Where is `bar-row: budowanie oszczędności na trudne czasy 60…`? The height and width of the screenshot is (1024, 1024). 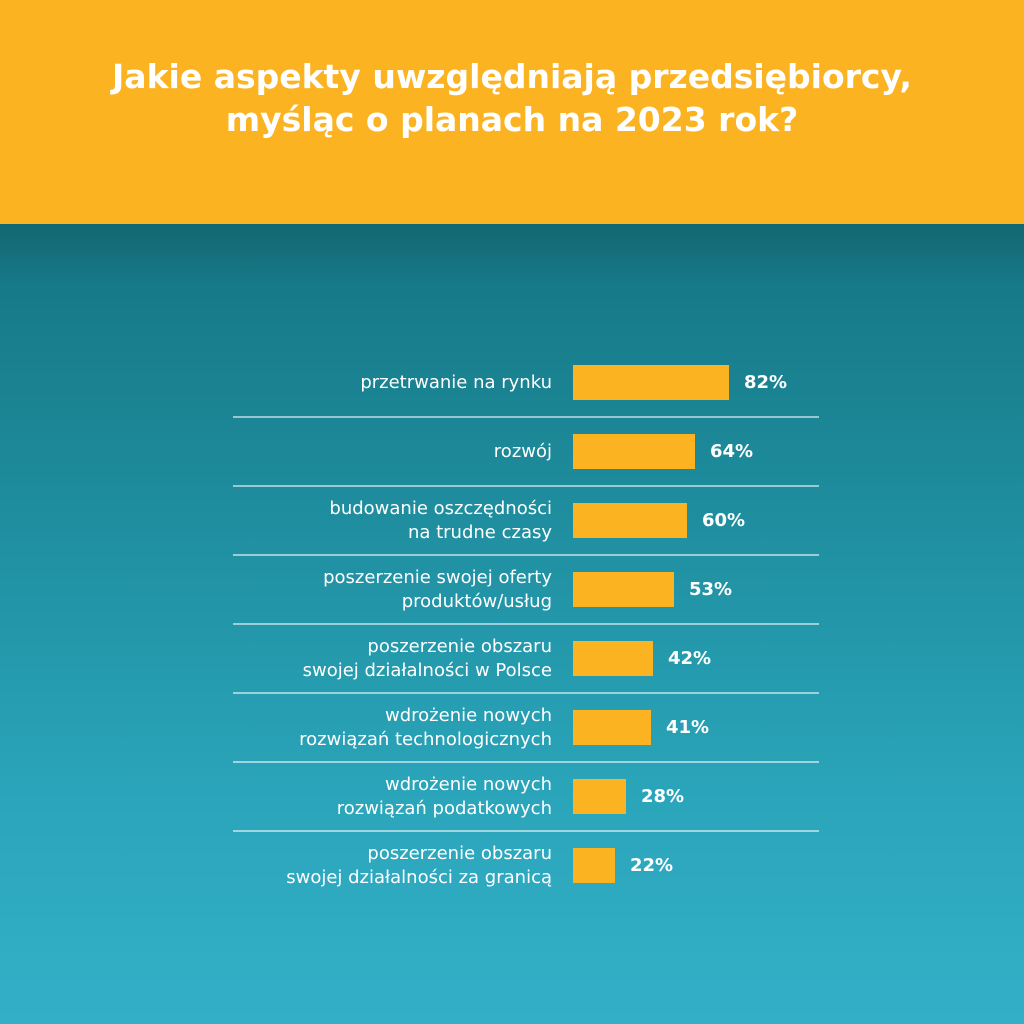 bar-row: budowanie oszczędności na trudne czasy 60… is located at coordinates (512, 520).